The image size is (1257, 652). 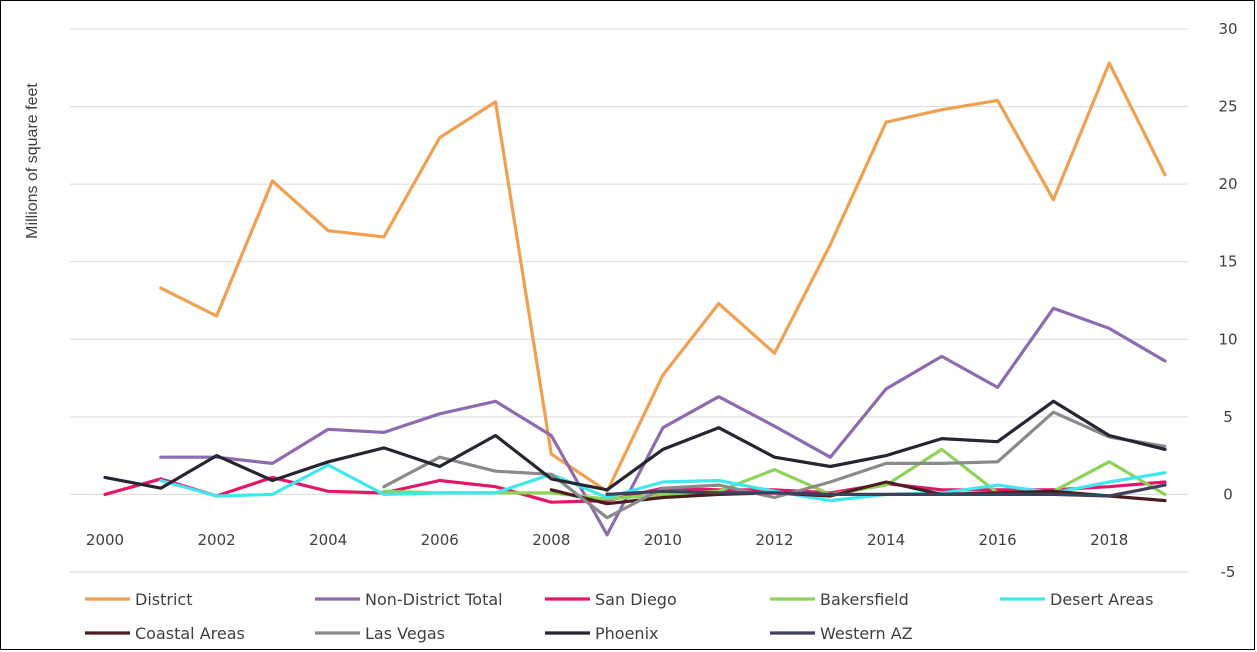 What do you see at coordinates (32, 161) in the screenshot?
I see `y-axis-label: Millions of square feet` at bounding box center [32, 161].